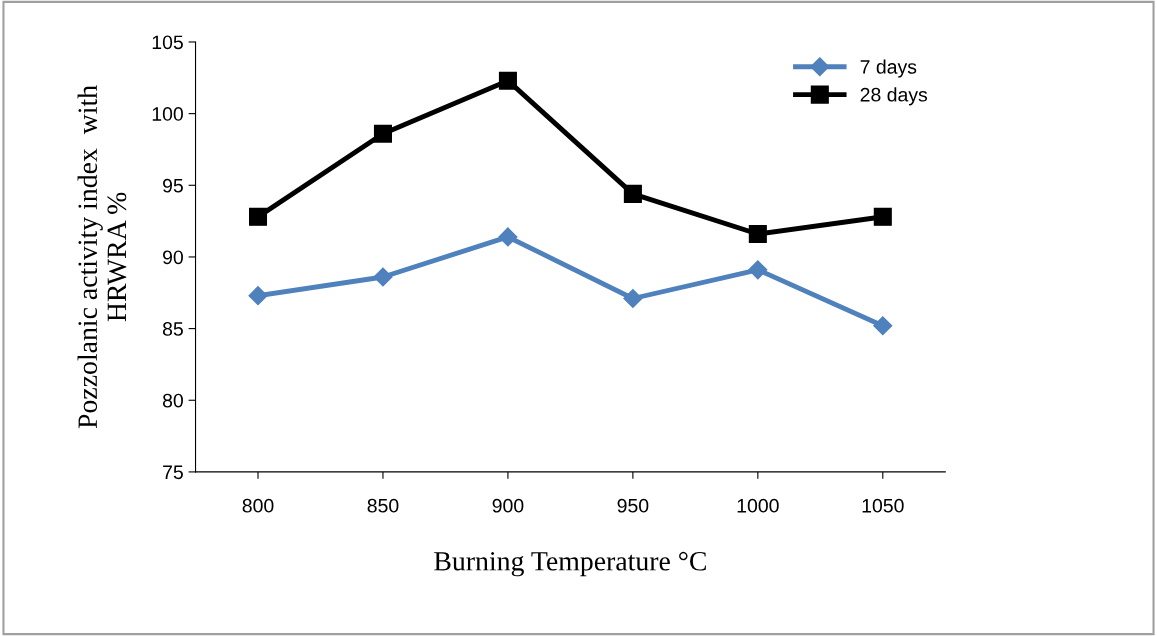  Describe the element at coordinates (383, 505) in the screenshot. I see `x-tick-label: 850` at that location.